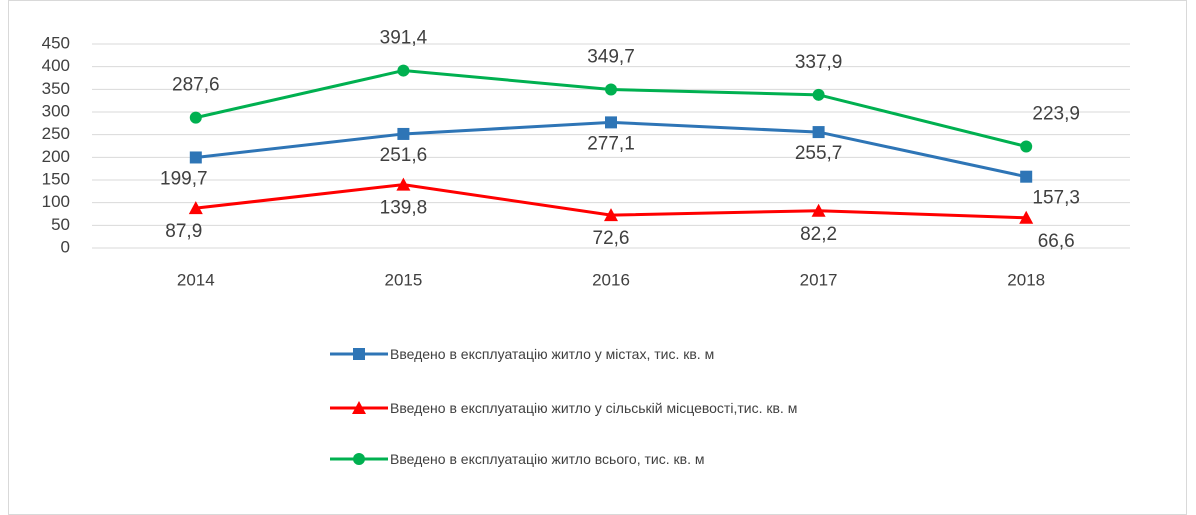 The width and height of the screenshot is (1196, 515). What do you see at coordinates (1056, 198) in the screenshot?
I see `data-label: 157,3` at bounding box center [1056, 198].